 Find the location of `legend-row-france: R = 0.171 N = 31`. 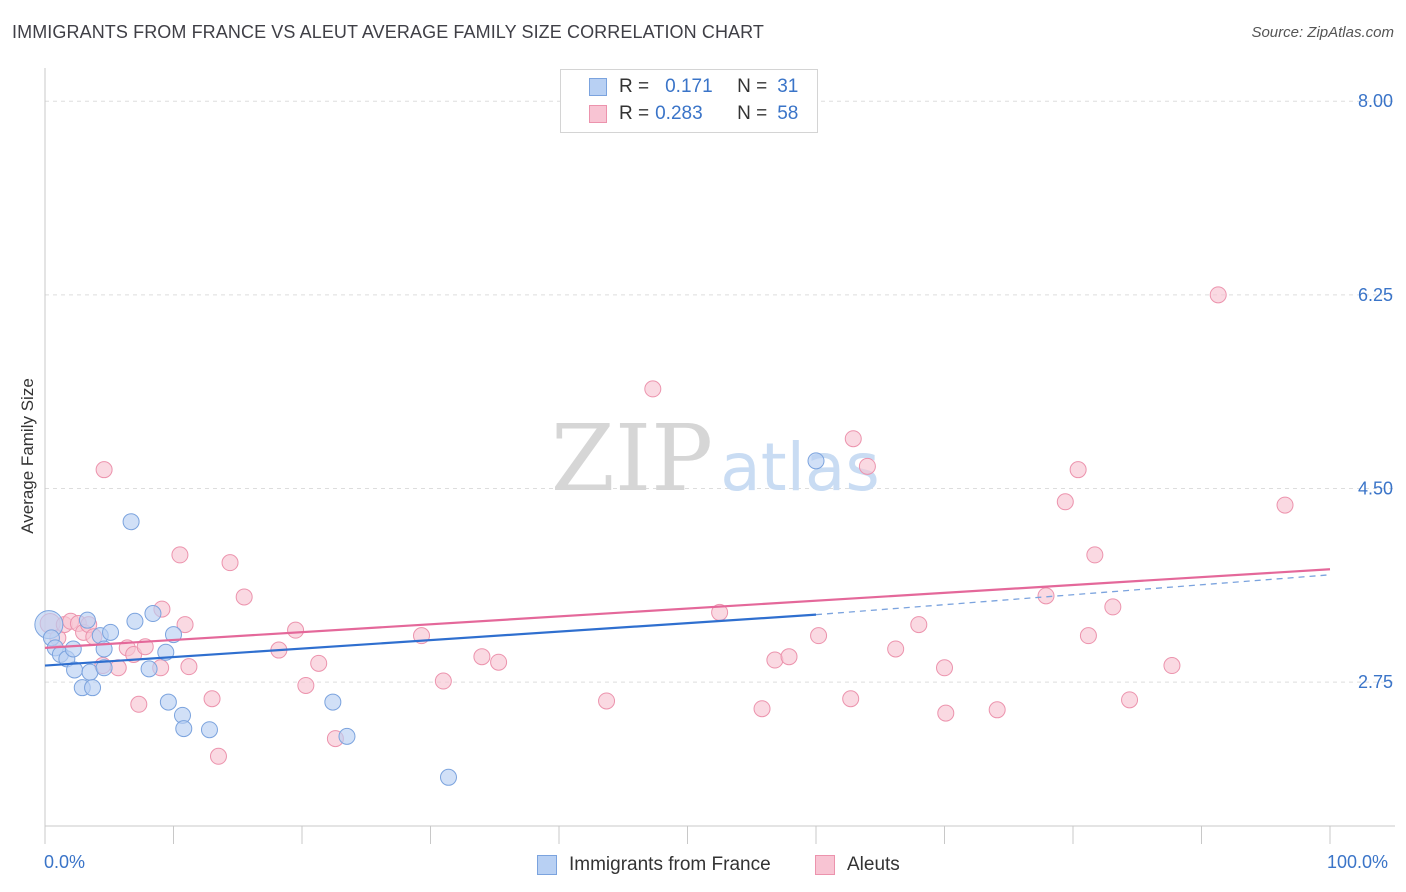

legend-row-france: R = 0.171 N = 31 is located at coordinates (693, 87).